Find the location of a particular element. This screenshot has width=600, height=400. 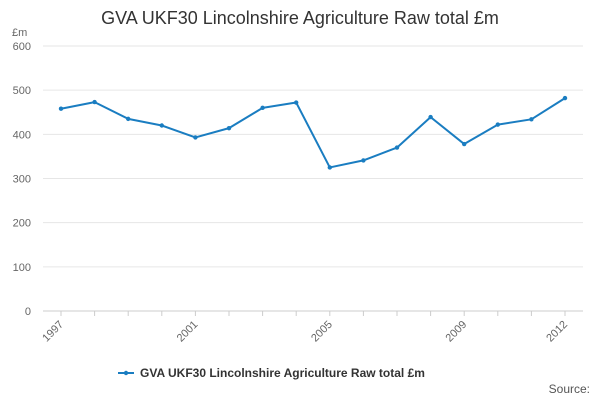

y-tick-label: 200 is located at coordinates (22, 224).